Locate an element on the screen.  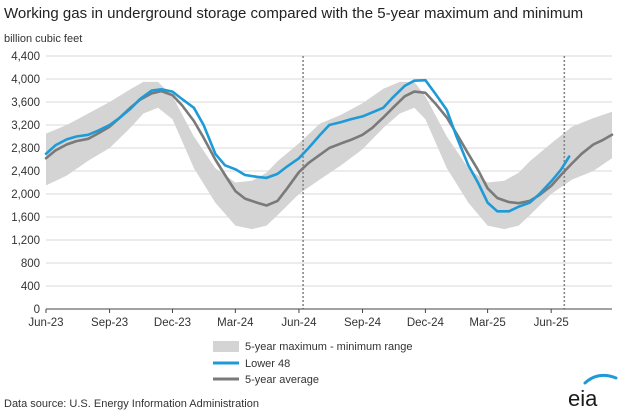
y-tick-label: 400 is located at coordinates (30, 287).